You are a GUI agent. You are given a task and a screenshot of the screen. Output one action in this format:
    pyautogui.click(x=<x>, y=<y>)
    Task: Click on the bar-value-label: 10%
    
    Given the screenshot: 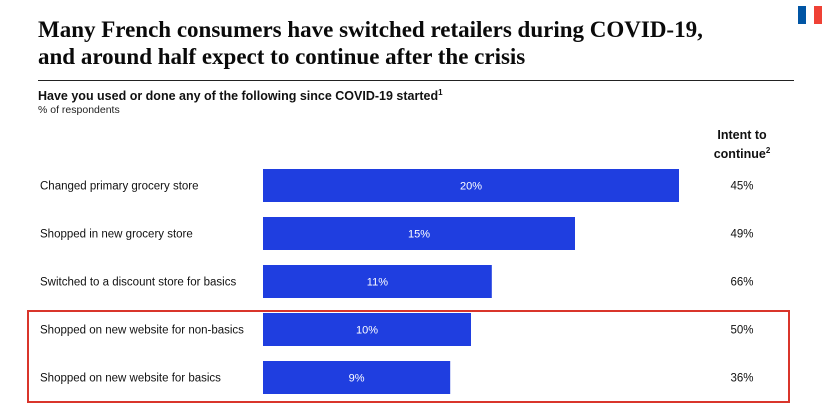 What is the action you would take?
    pyautogui.click(x=367, y=331)
    